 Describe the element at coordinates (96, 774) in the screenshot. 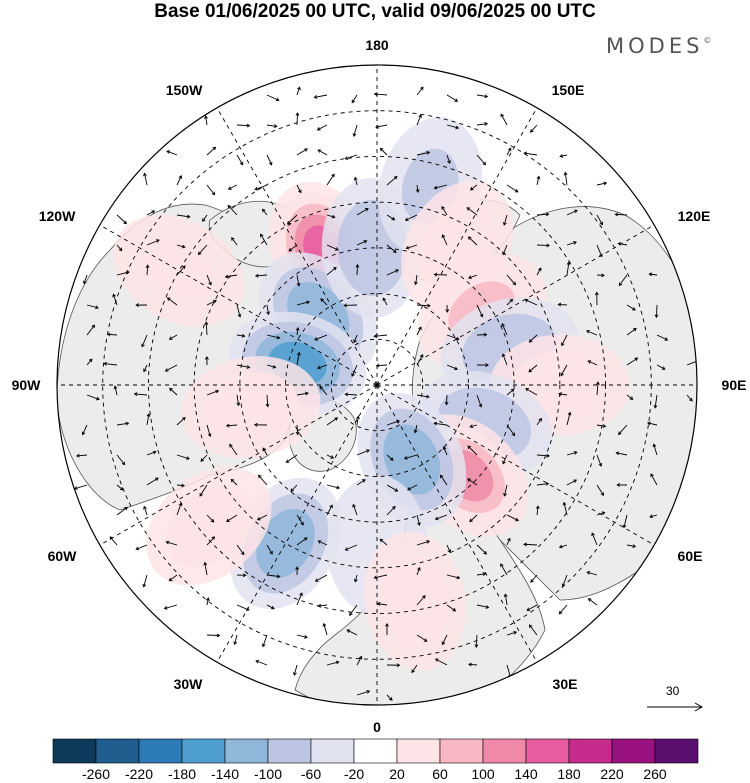

I see `colorbar-tick-label: -260` at that location.